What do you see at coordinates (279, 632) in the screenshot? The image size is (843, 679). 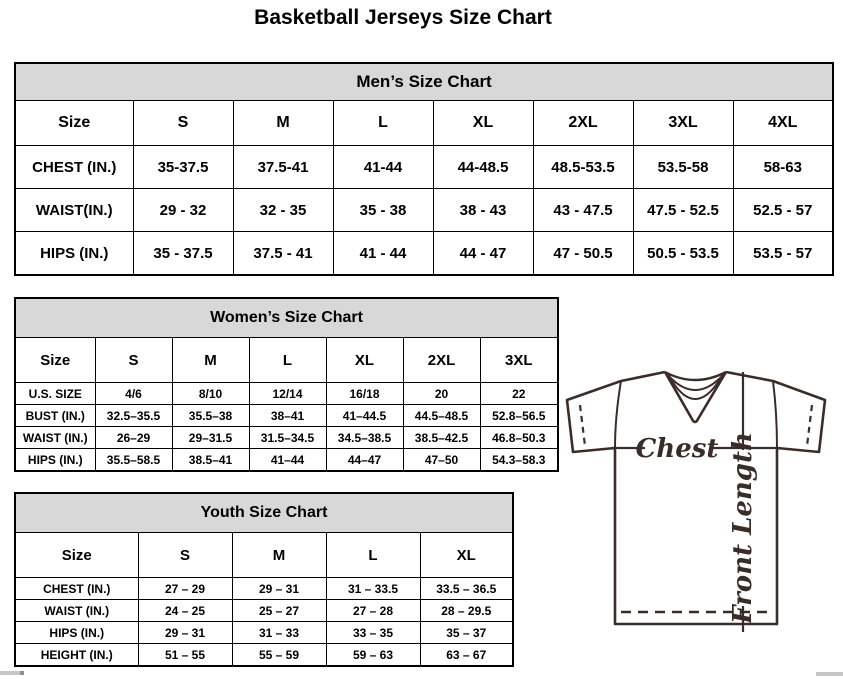 I see `cell-value: 31 – 33` at bounding box center [279, 632].